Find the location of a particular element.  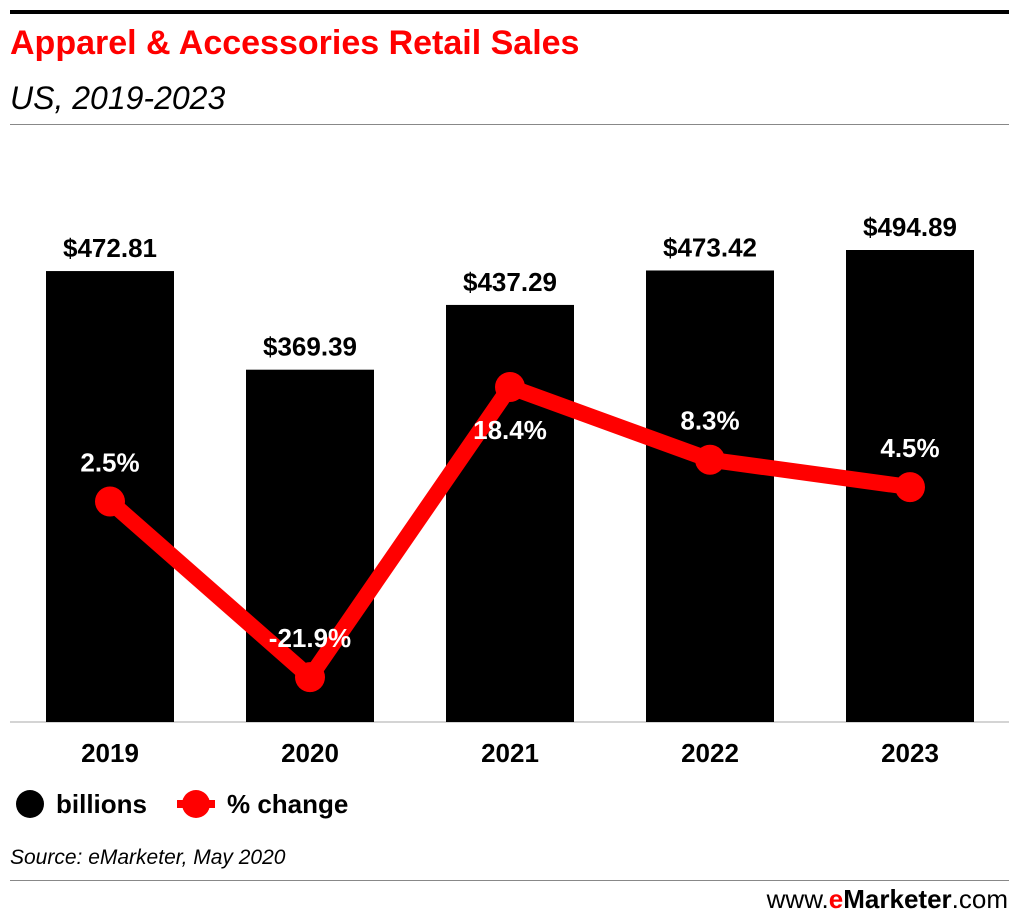

bar-value-label-2023: $494.89 is located at coordinates (910, 227).